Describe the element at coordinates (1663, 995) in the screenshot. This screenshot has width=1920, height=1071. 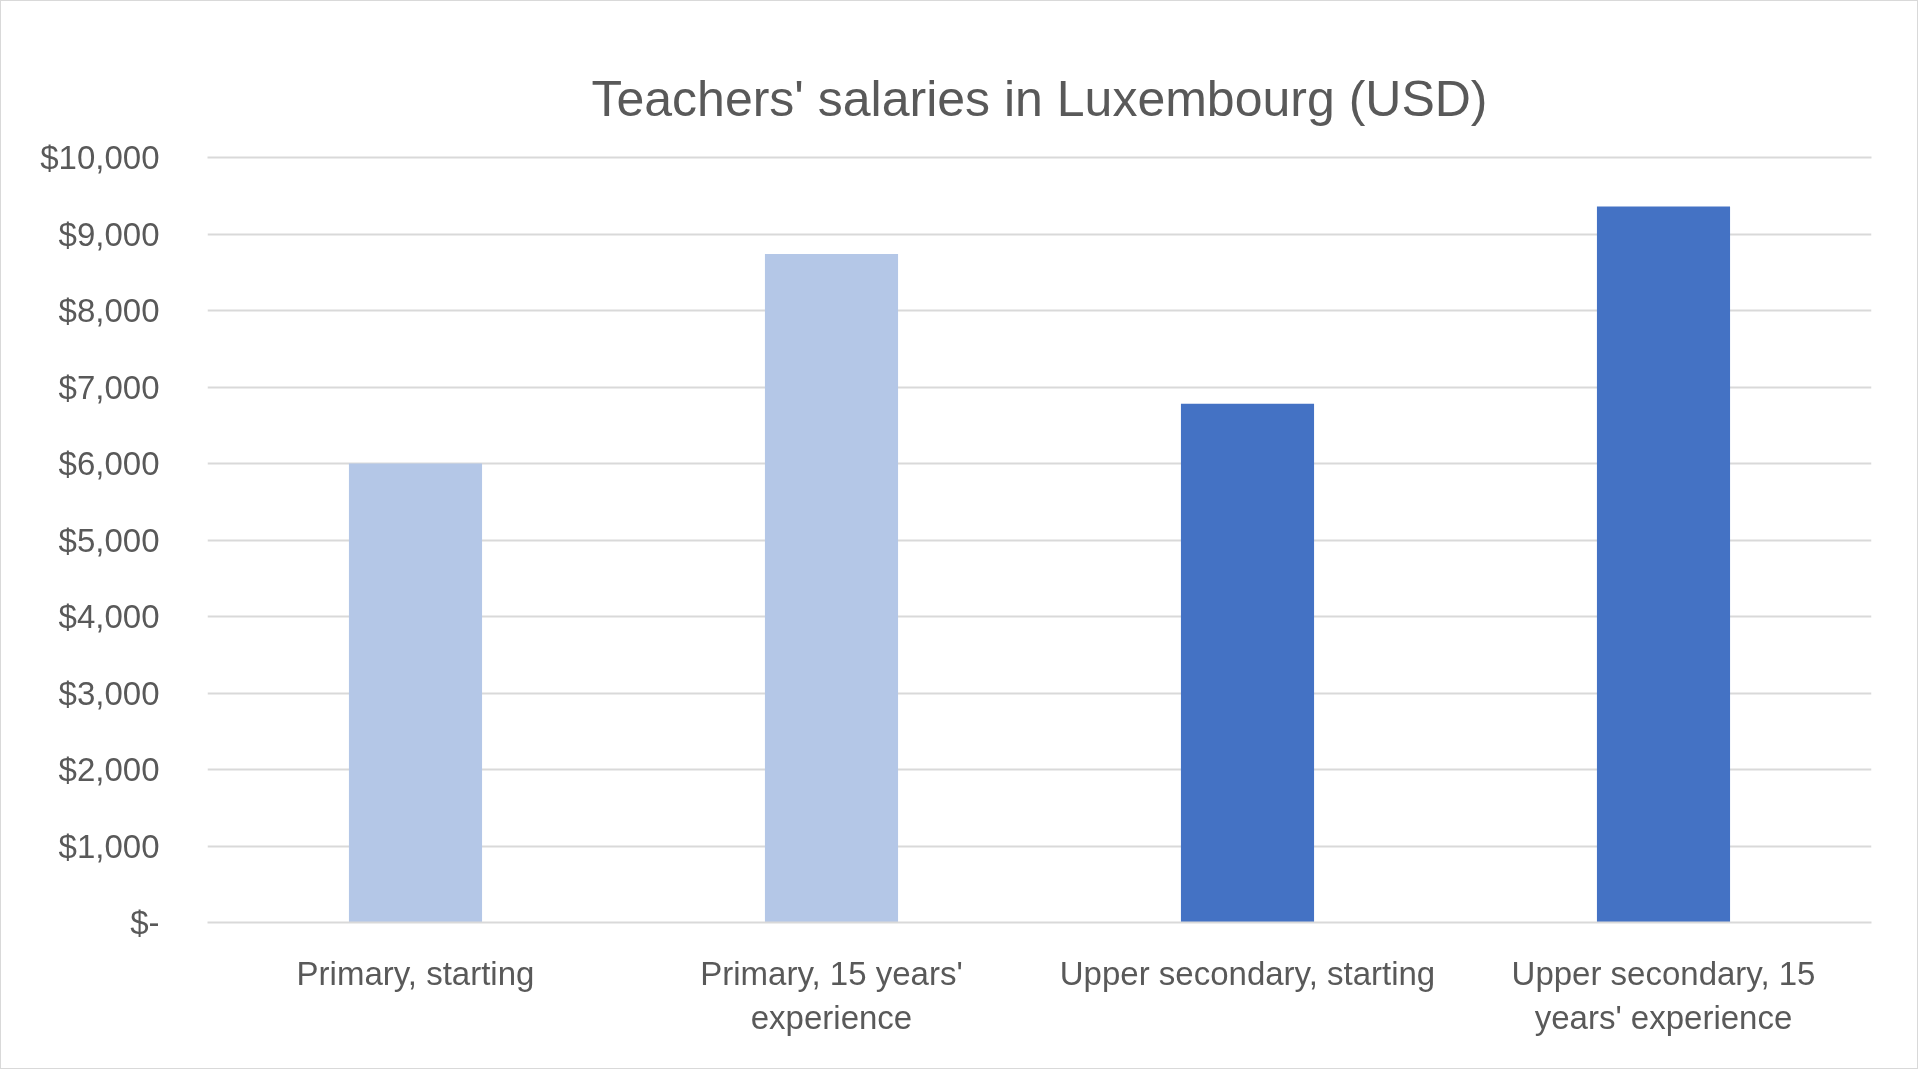
I see `x-tick-label: Upper secondary, 15 years' experience` at that location.